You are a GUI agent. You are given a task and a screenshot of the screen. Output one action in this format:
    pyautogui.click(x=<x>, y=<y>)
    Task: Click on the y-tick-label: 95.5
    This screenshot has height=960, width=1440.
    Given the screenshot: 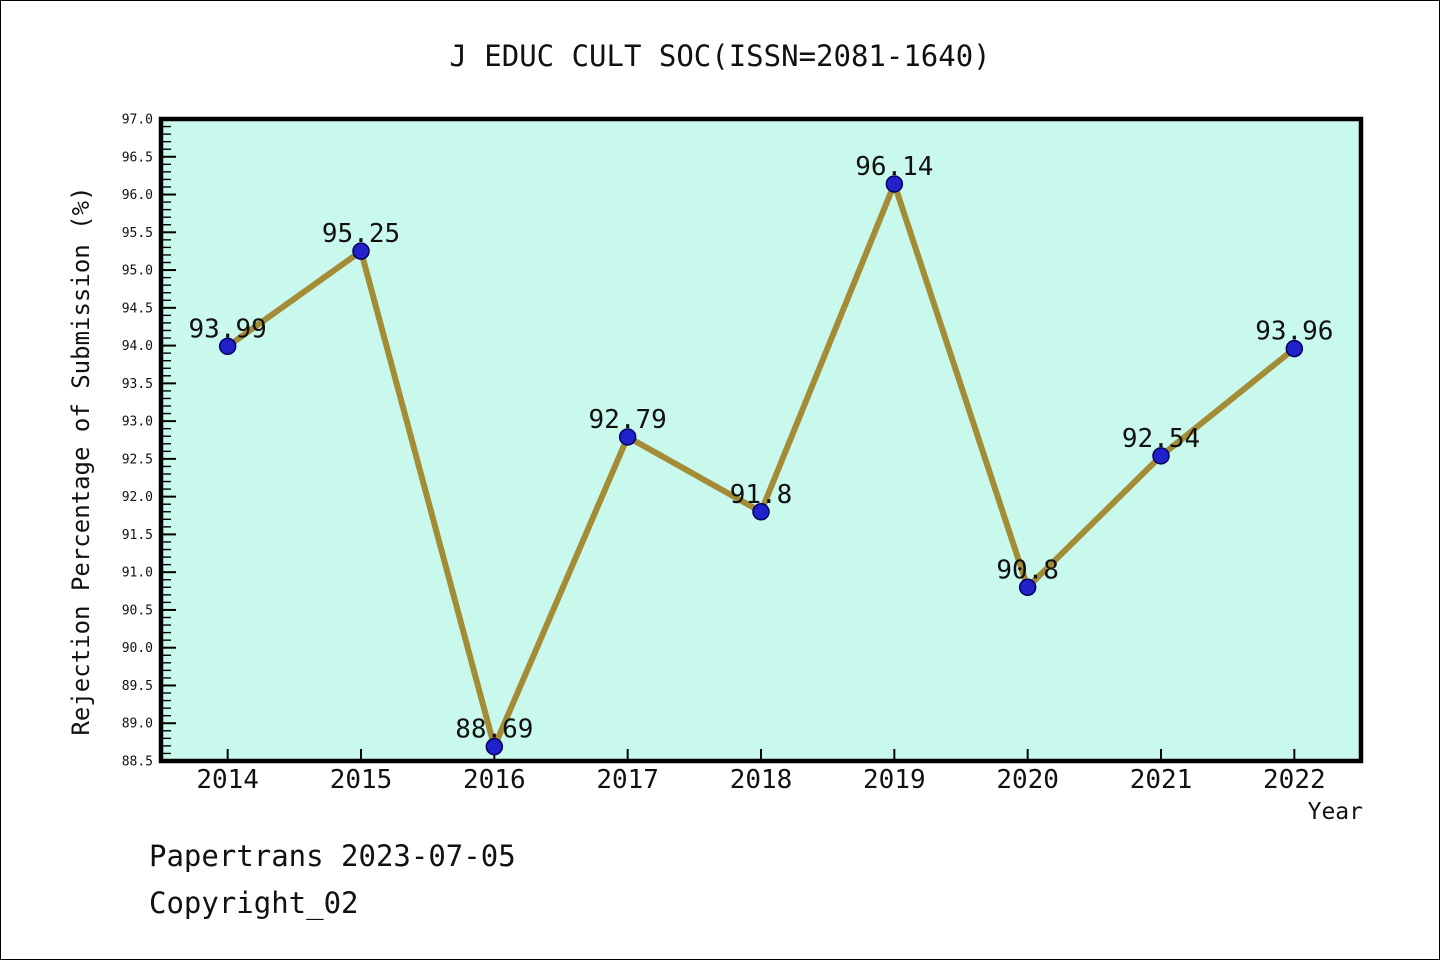 What is the action you would take?
    pyautogui.click(x=137, y=233)
    